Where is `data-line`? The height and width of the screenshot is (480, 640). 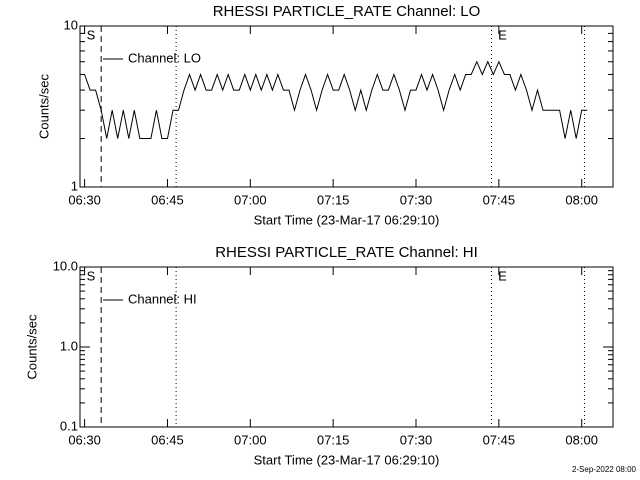
data-line is located at coordinates (336, 99).